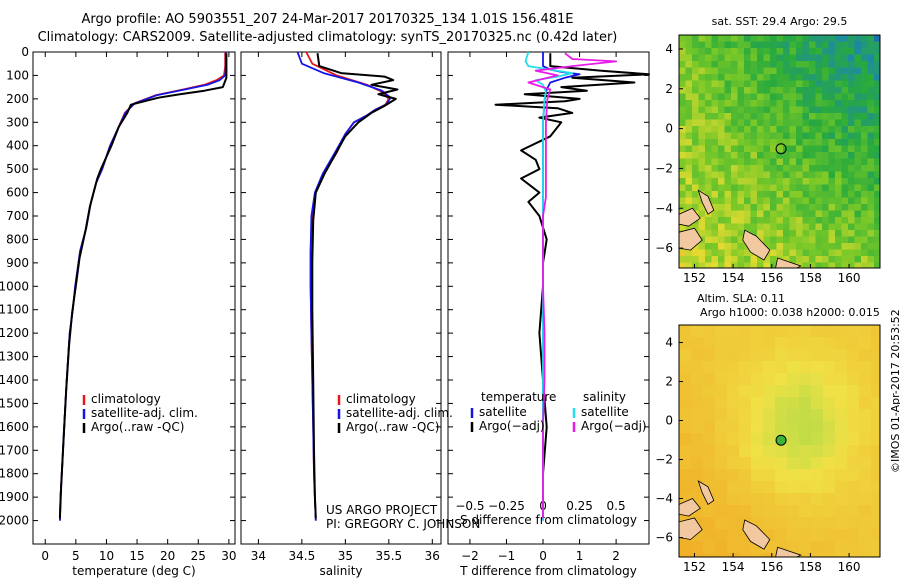  What do you see at coordinates (302, 556) in the screenshot?
I see `x-tick-label: 34.5` at bounding box center [302, 556].